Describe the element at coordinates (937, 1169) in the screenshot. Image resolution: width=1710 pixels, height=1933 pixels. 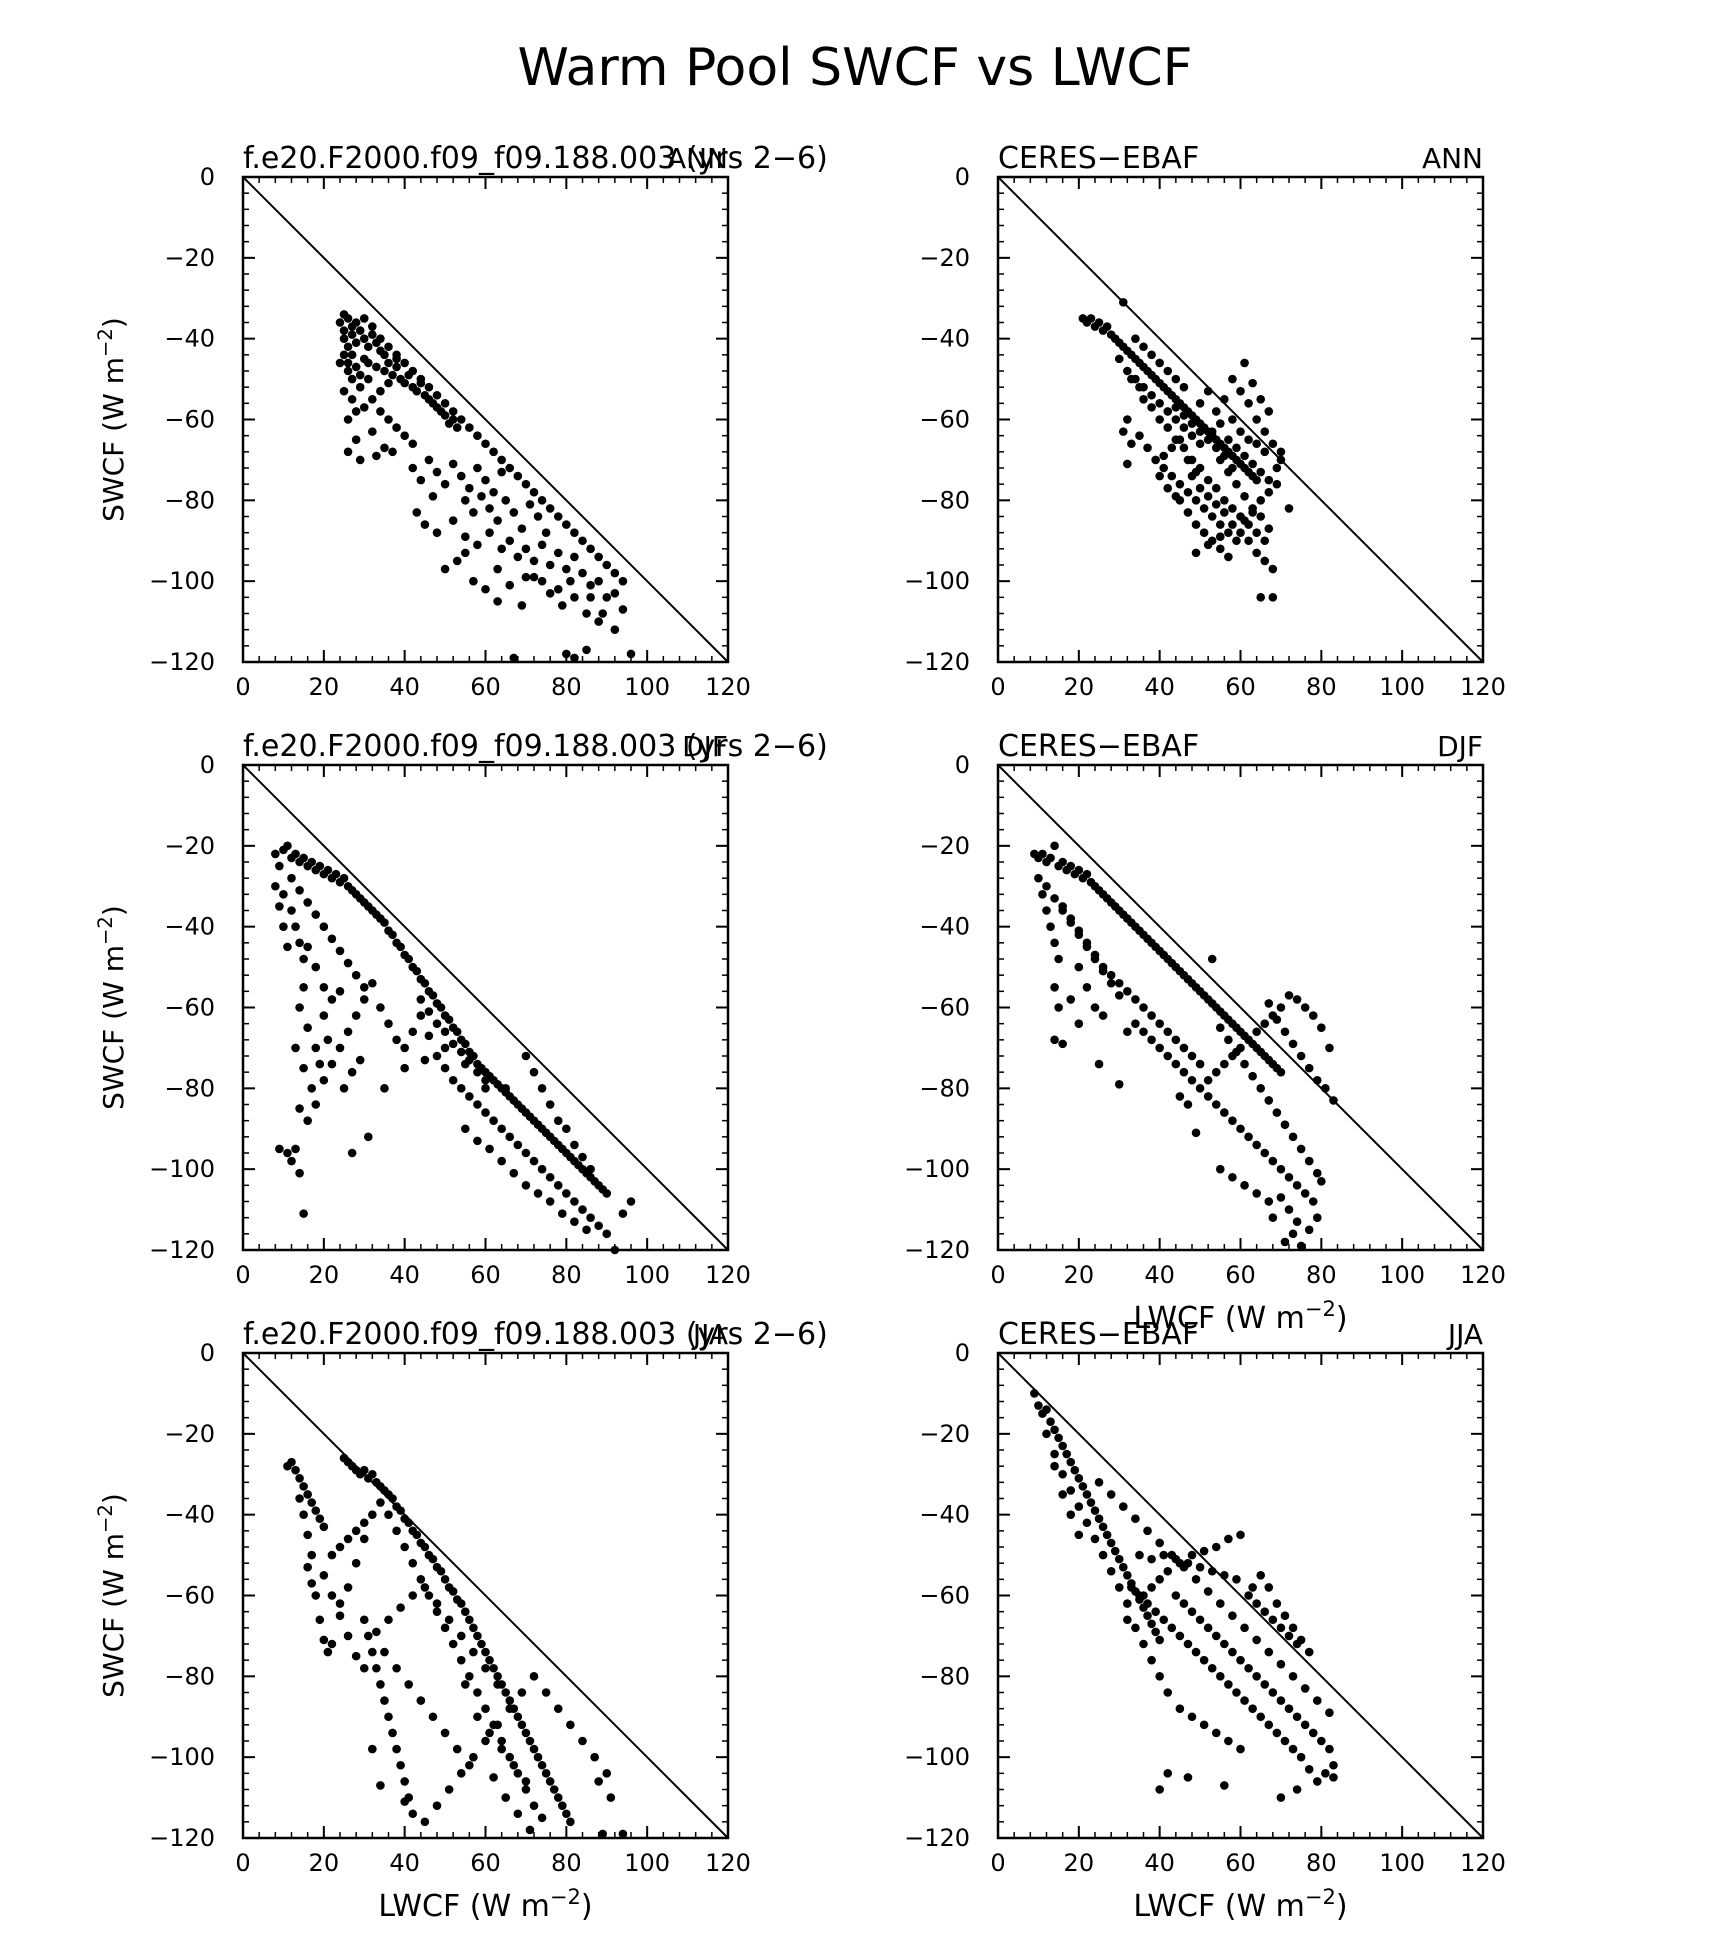
I see `y-tick-label: −100` at that location.